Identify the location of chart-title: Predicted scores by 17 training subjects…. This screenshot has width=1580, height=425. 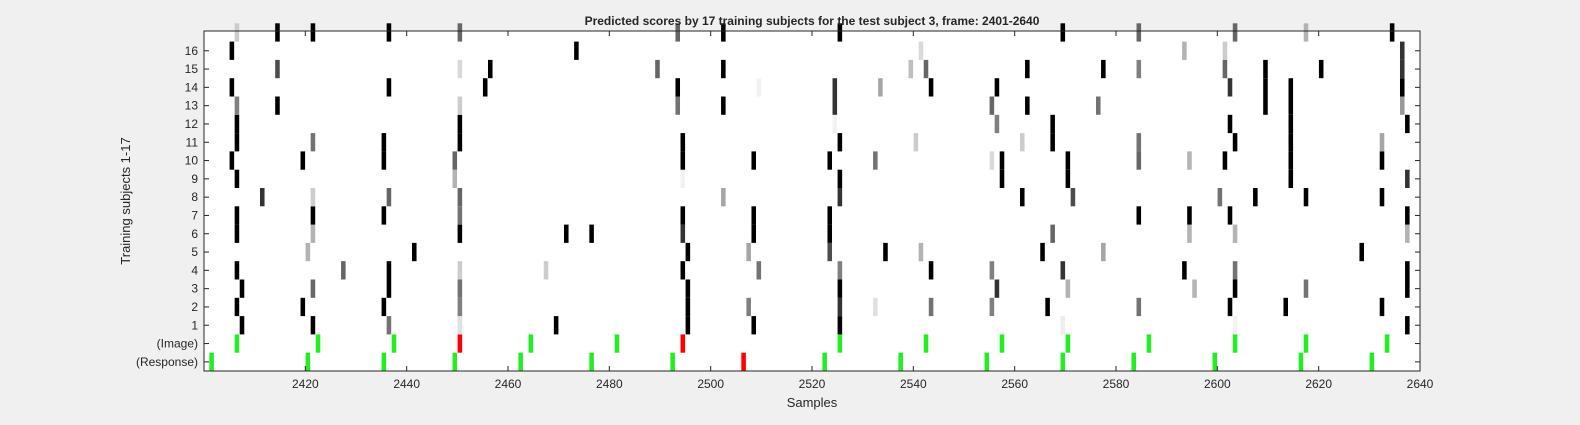
(812, 21).